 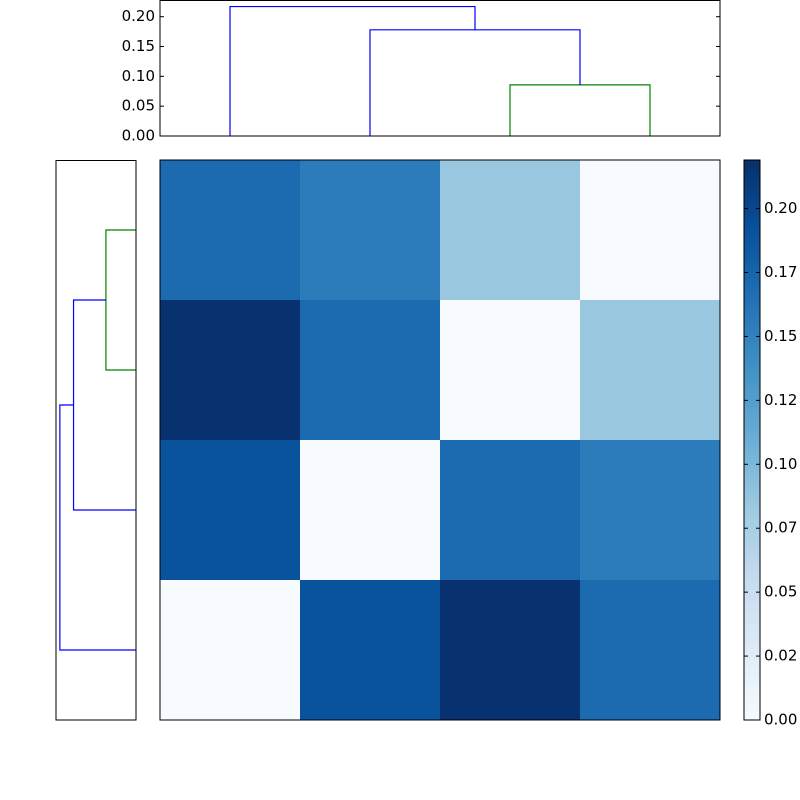 I want to click on y-tick-label: 0.20, so click(x=138, y=16).